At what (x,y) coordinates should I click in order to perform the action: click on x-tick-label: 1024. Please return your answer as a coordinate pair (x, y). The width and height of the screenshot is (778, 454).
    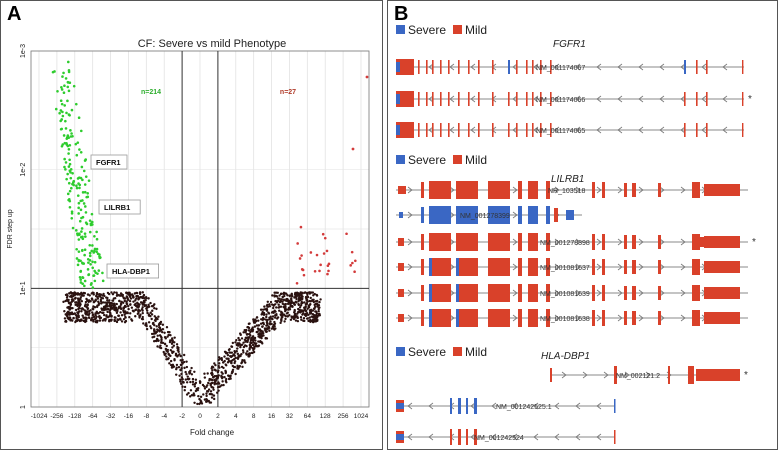
    Looking at the image, I should click on (361, 416).